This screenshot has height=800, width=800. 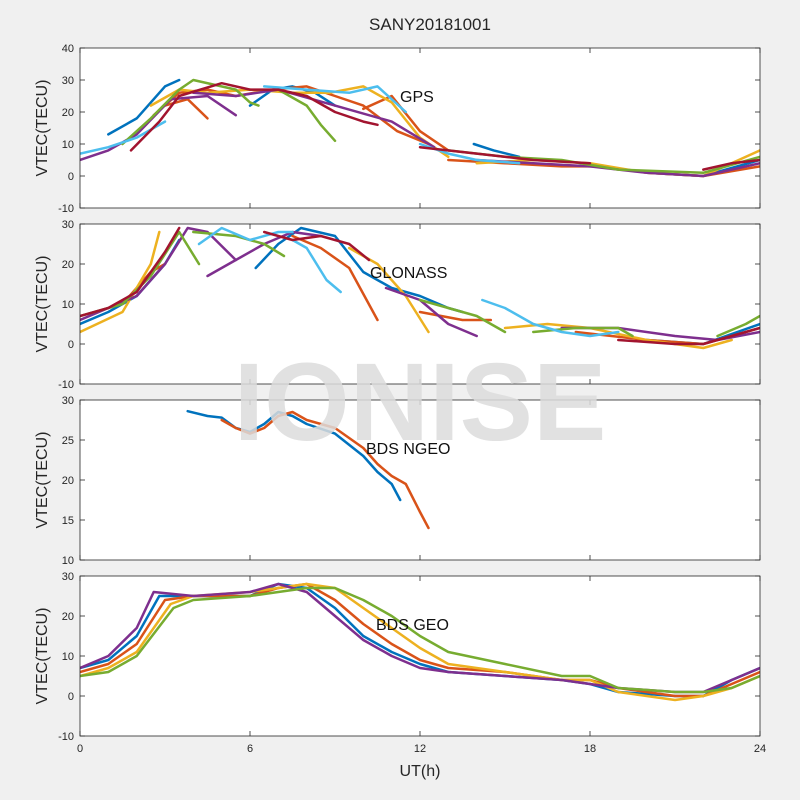 I want to click on figure-title: SANY20181001, so click(x=430, y=24).